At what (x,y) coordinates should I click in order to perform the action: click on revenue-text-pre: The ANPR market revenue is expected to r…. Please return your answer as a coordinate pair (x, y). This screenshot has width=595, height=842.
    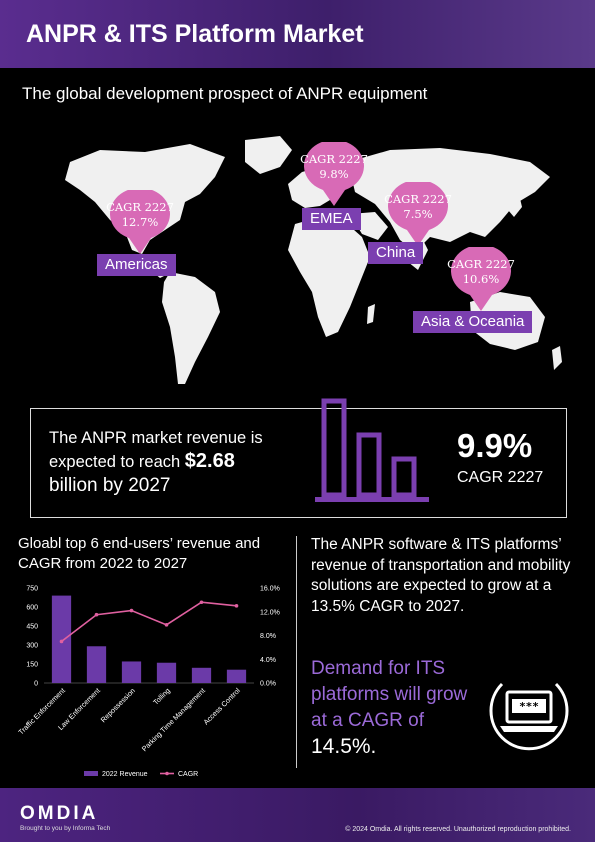
    Looking at the image, I should click on (156, 450).